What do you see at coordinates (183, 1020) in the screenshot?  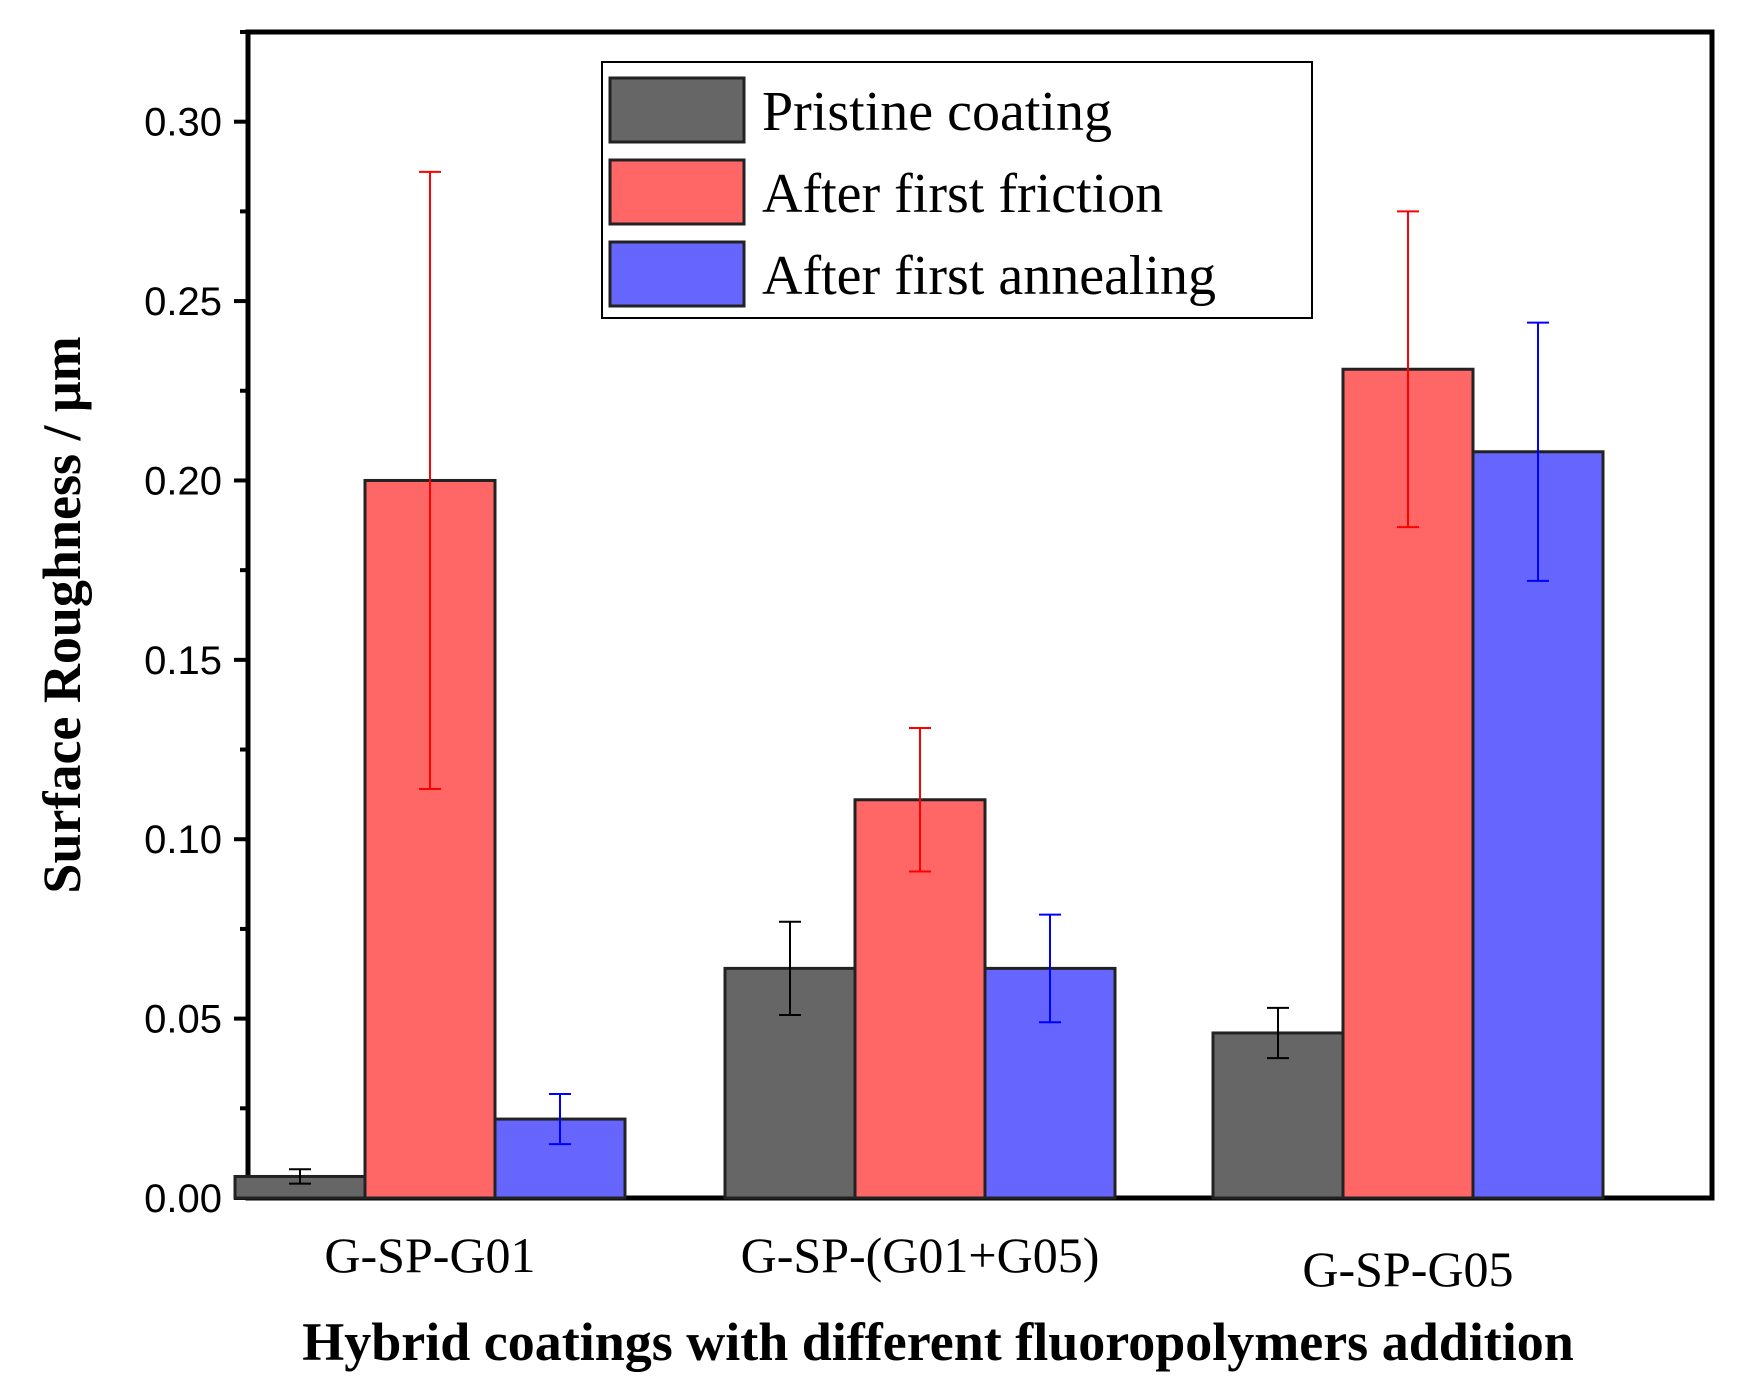 I see `y-tick-label: 0.05` at bounding box center [183, 1020].